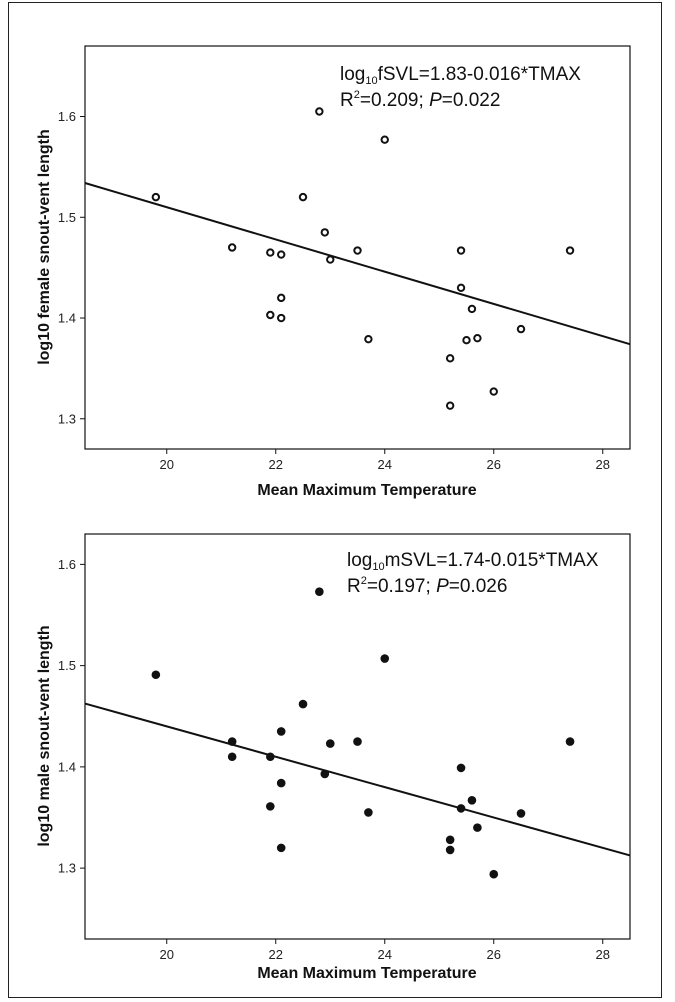  Describe the element at coordinates (460, 75) in the screenshot. I see `regression-equation: log10fSVL=1.83-0.016*TMAX` at that location.